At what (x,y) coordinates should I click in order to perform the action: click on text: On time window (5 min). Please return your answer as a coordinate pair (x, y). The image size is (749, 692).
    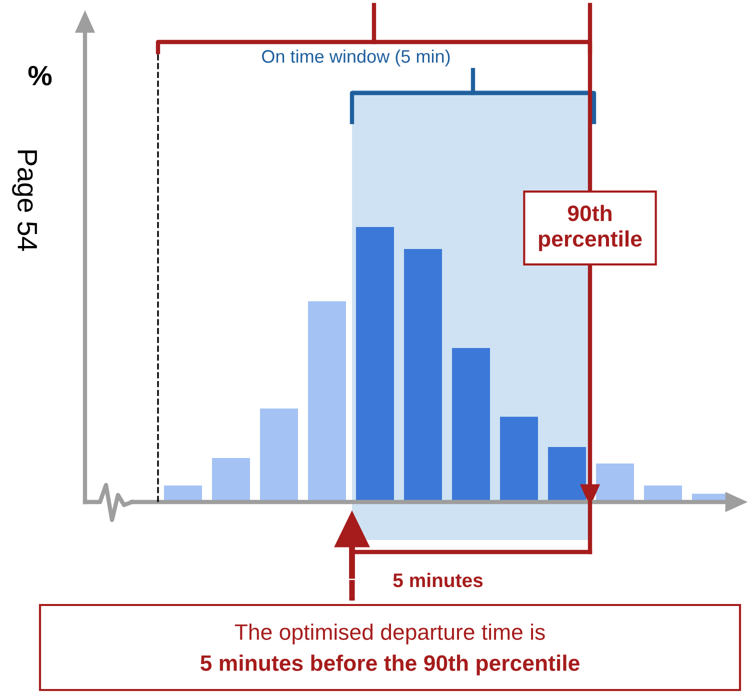
    Looking at the image, I should click on (356, 58).